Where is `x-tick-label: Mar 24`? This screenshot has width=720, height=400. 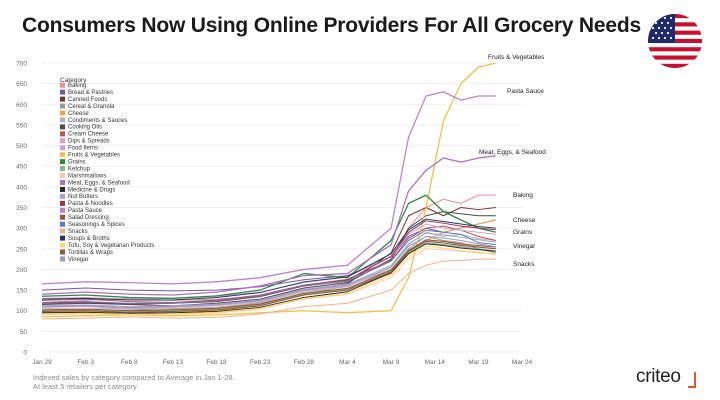
x-tick-label: Mar 24 is located at coordinates (522, 362).